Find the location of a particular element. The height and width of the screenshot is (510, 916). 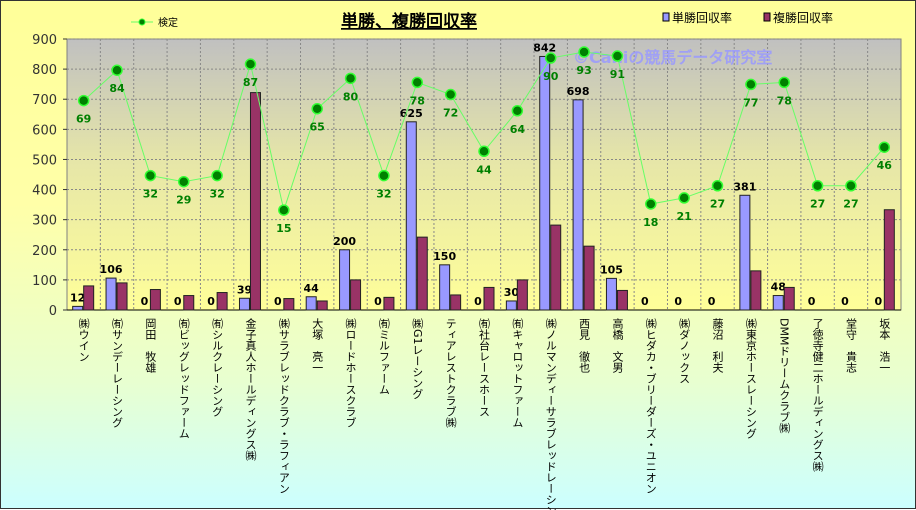

x-tick-label: ㈲社台レースホース is located at coordinates (484, 367).